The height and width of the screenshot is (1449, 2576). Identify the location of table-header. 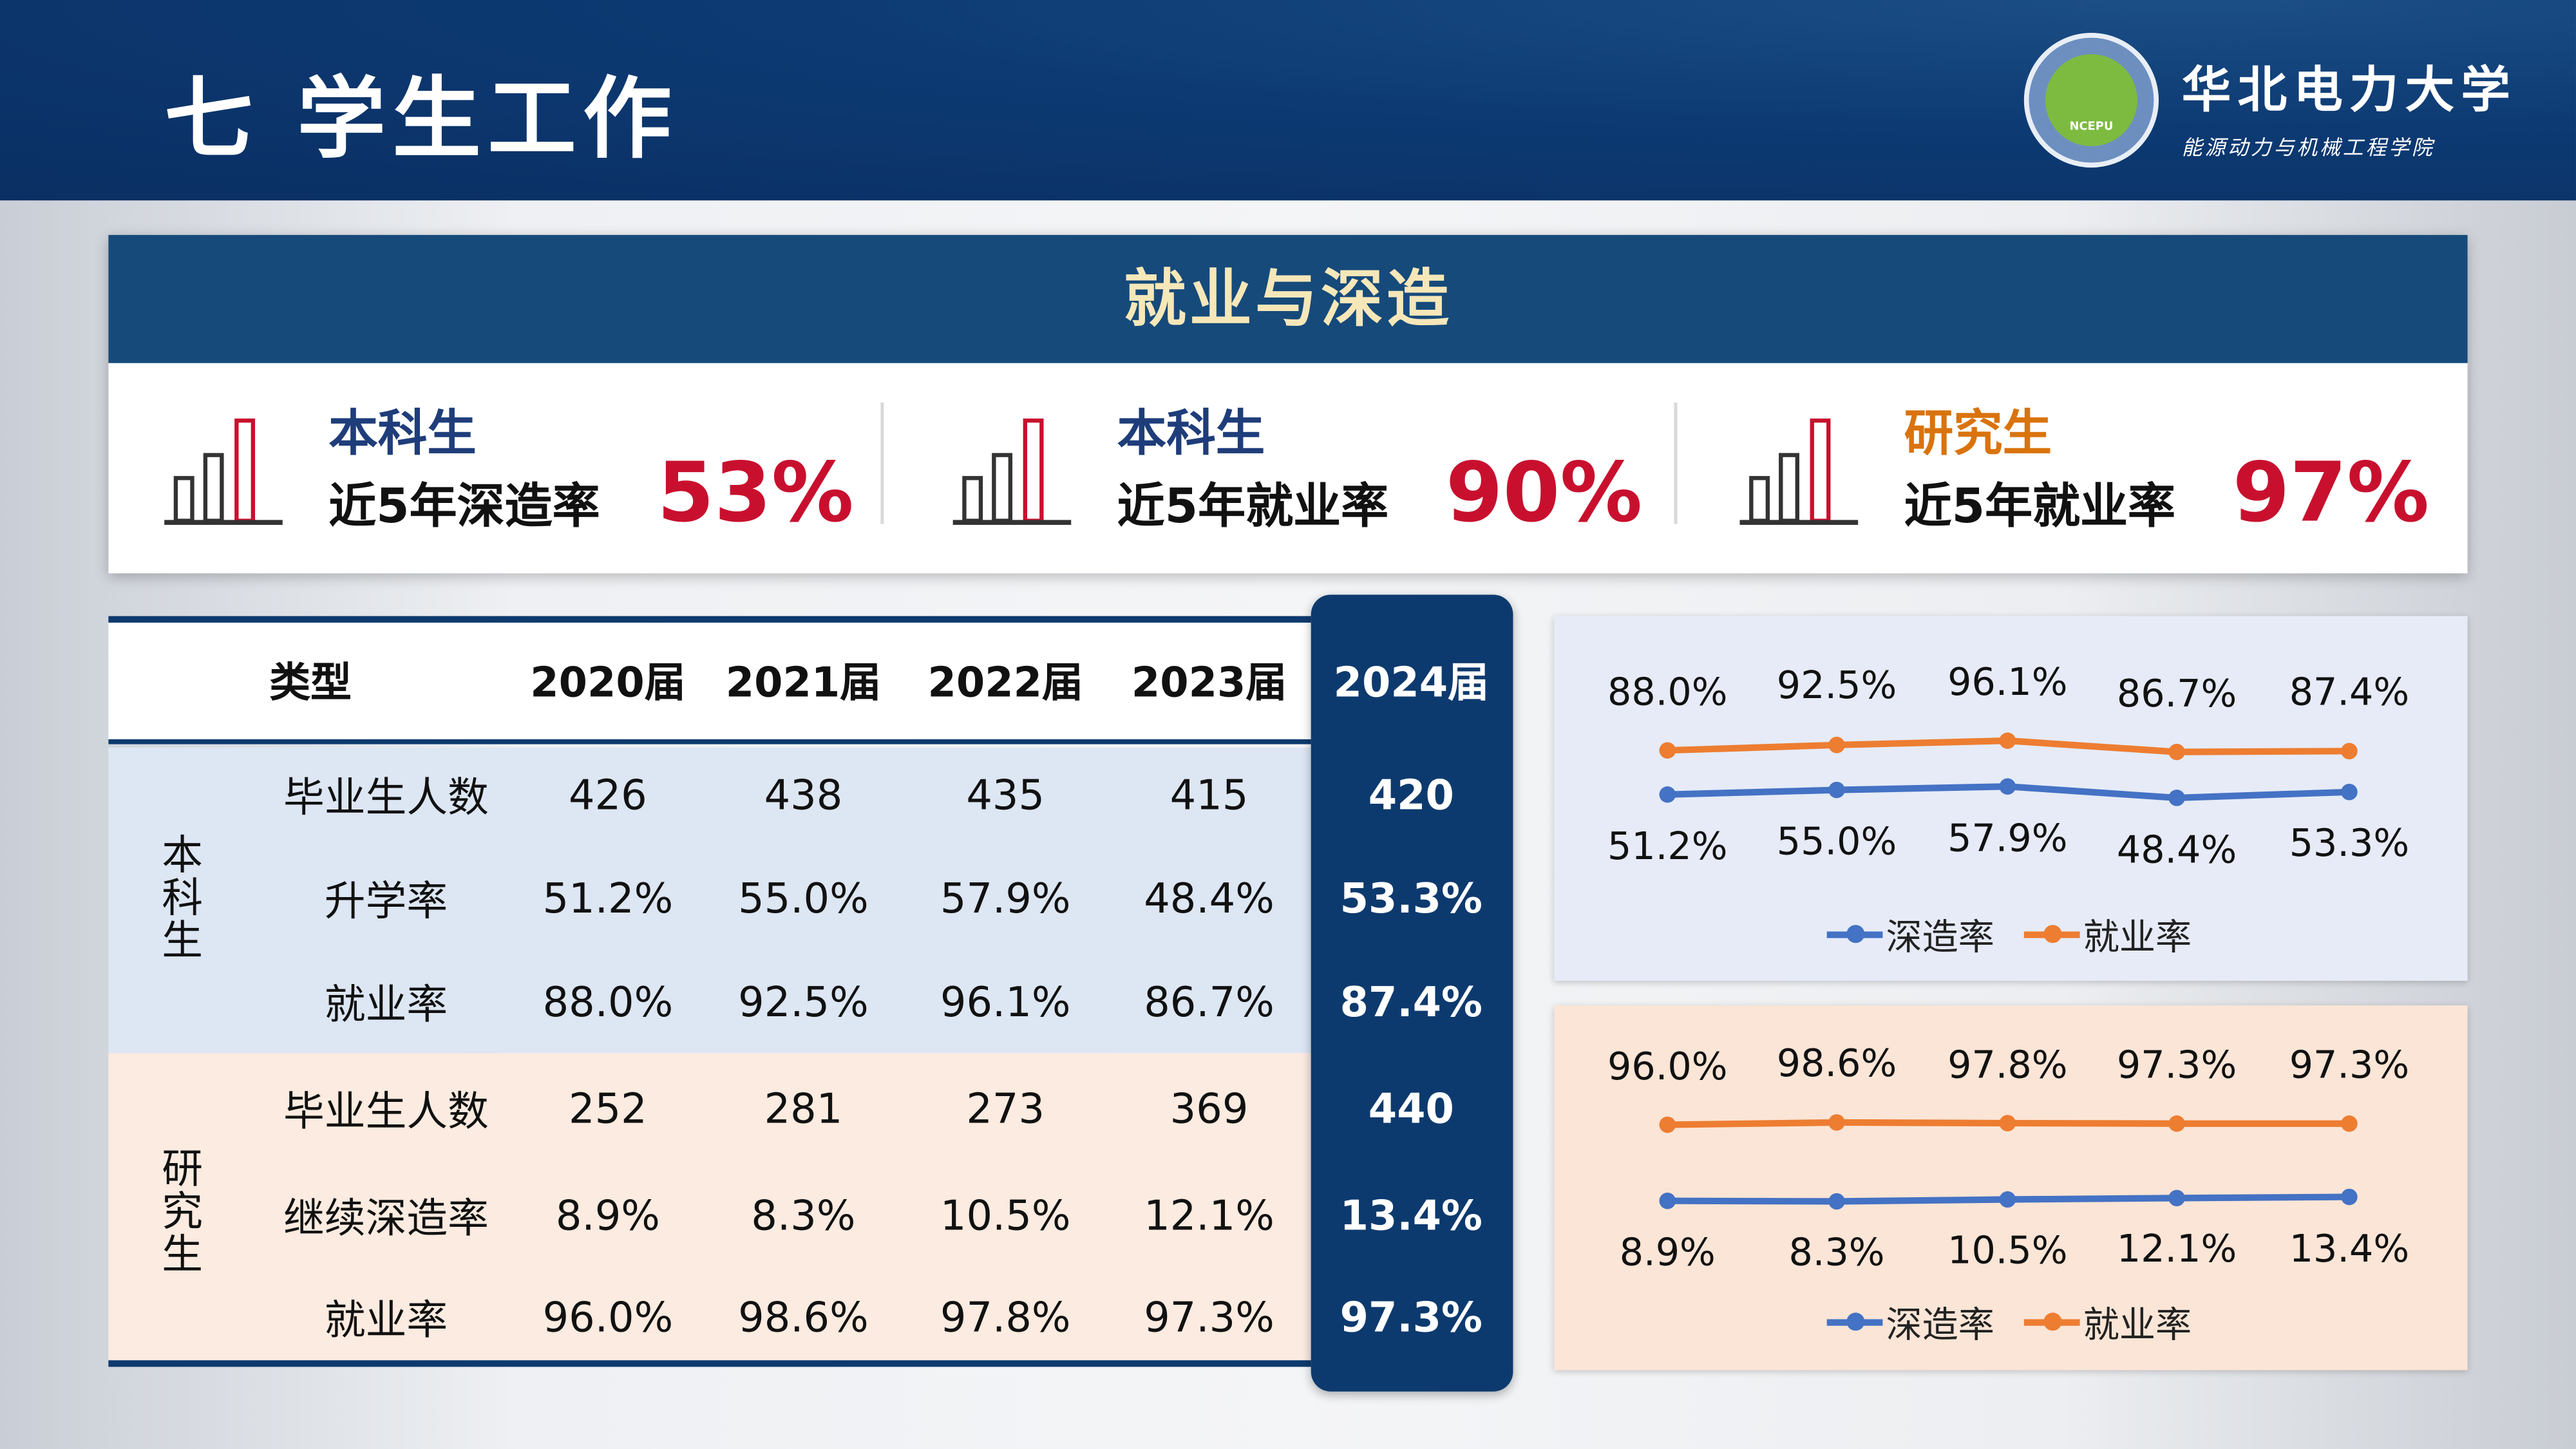
(710, 680).